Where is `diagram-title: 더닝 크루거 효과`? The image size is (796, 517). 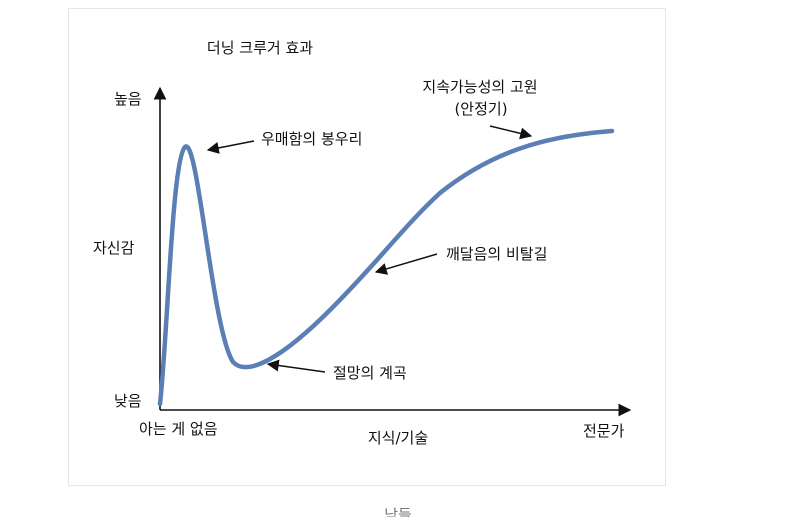 diagram-title: 더닝 크루거 효과 is located at coordinates (260, 48).